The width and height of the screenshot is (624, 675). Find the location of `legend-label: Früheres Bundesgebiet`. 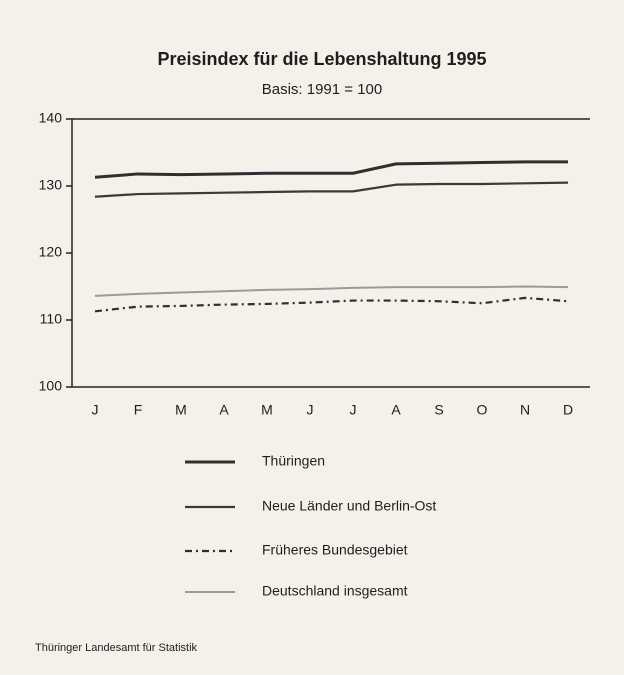

legend-label: Früheres Bundesgebiet is located at coordinates (335, 550).